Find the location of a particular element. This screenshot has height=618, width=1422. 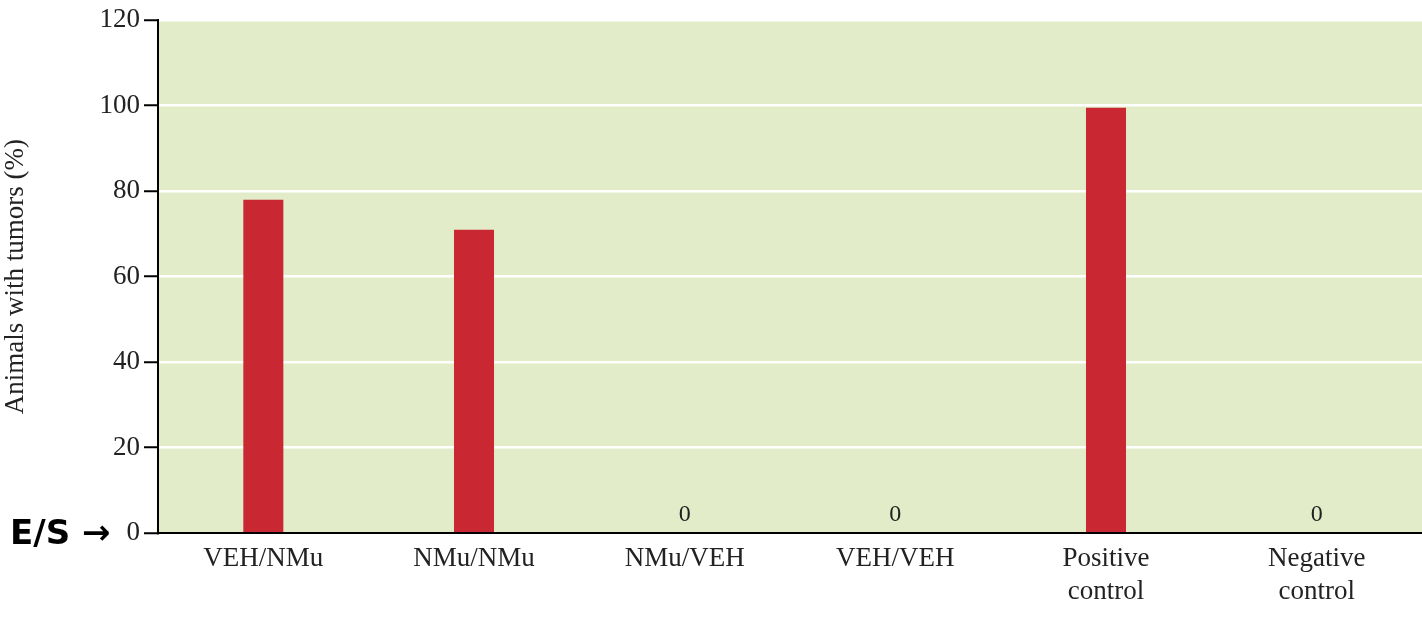

y-tick-label: 80 is located at coordinates (126, 189).